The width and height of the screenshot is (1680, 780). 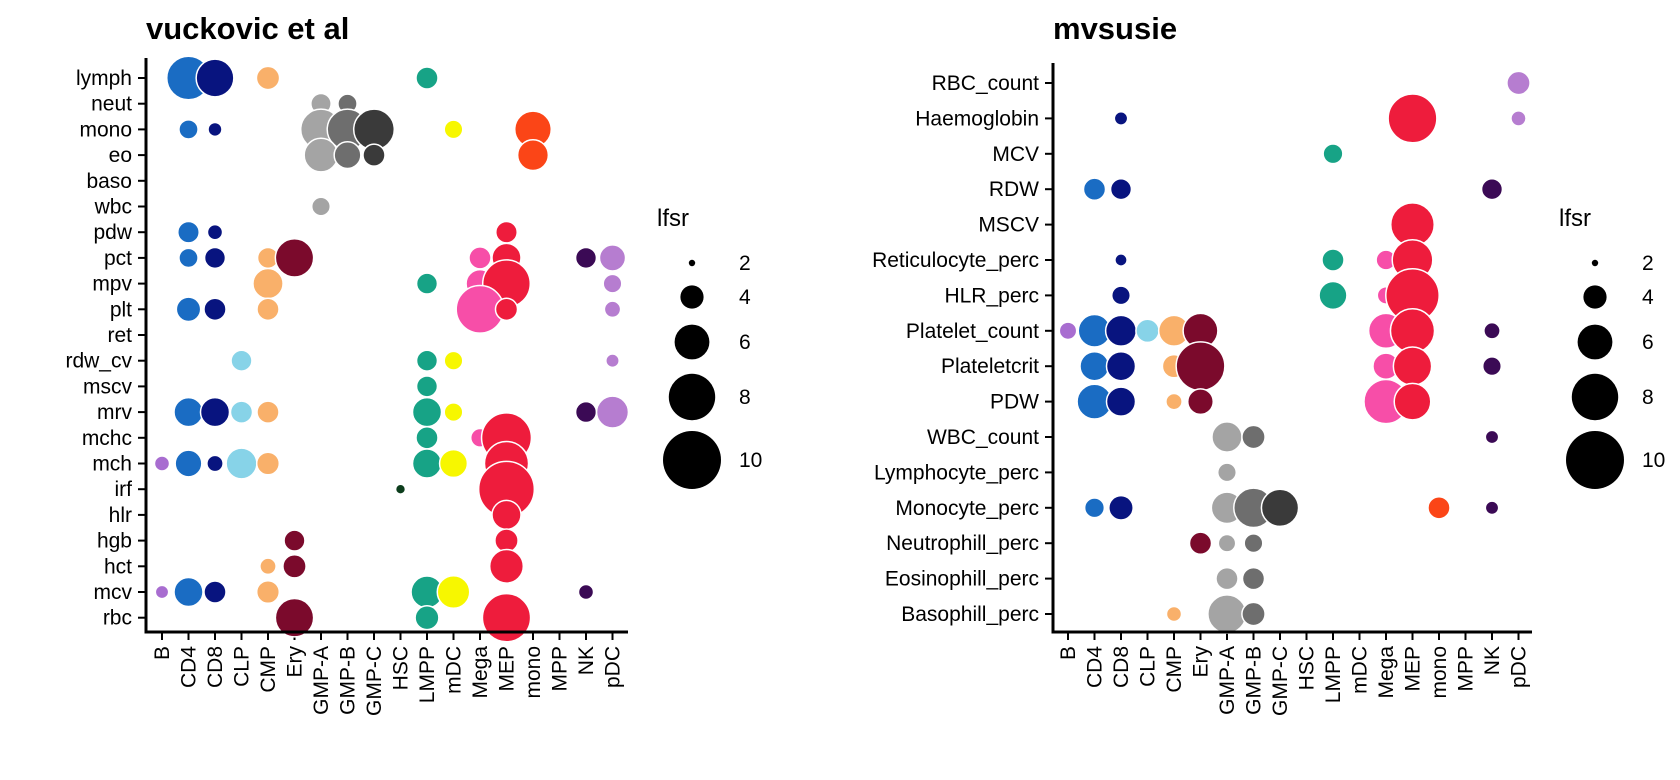 What do you see at coordinates (1008, 225) in the screenshot?
I see `y-tick-label: MSCV` at bounding box center [1008, 225].